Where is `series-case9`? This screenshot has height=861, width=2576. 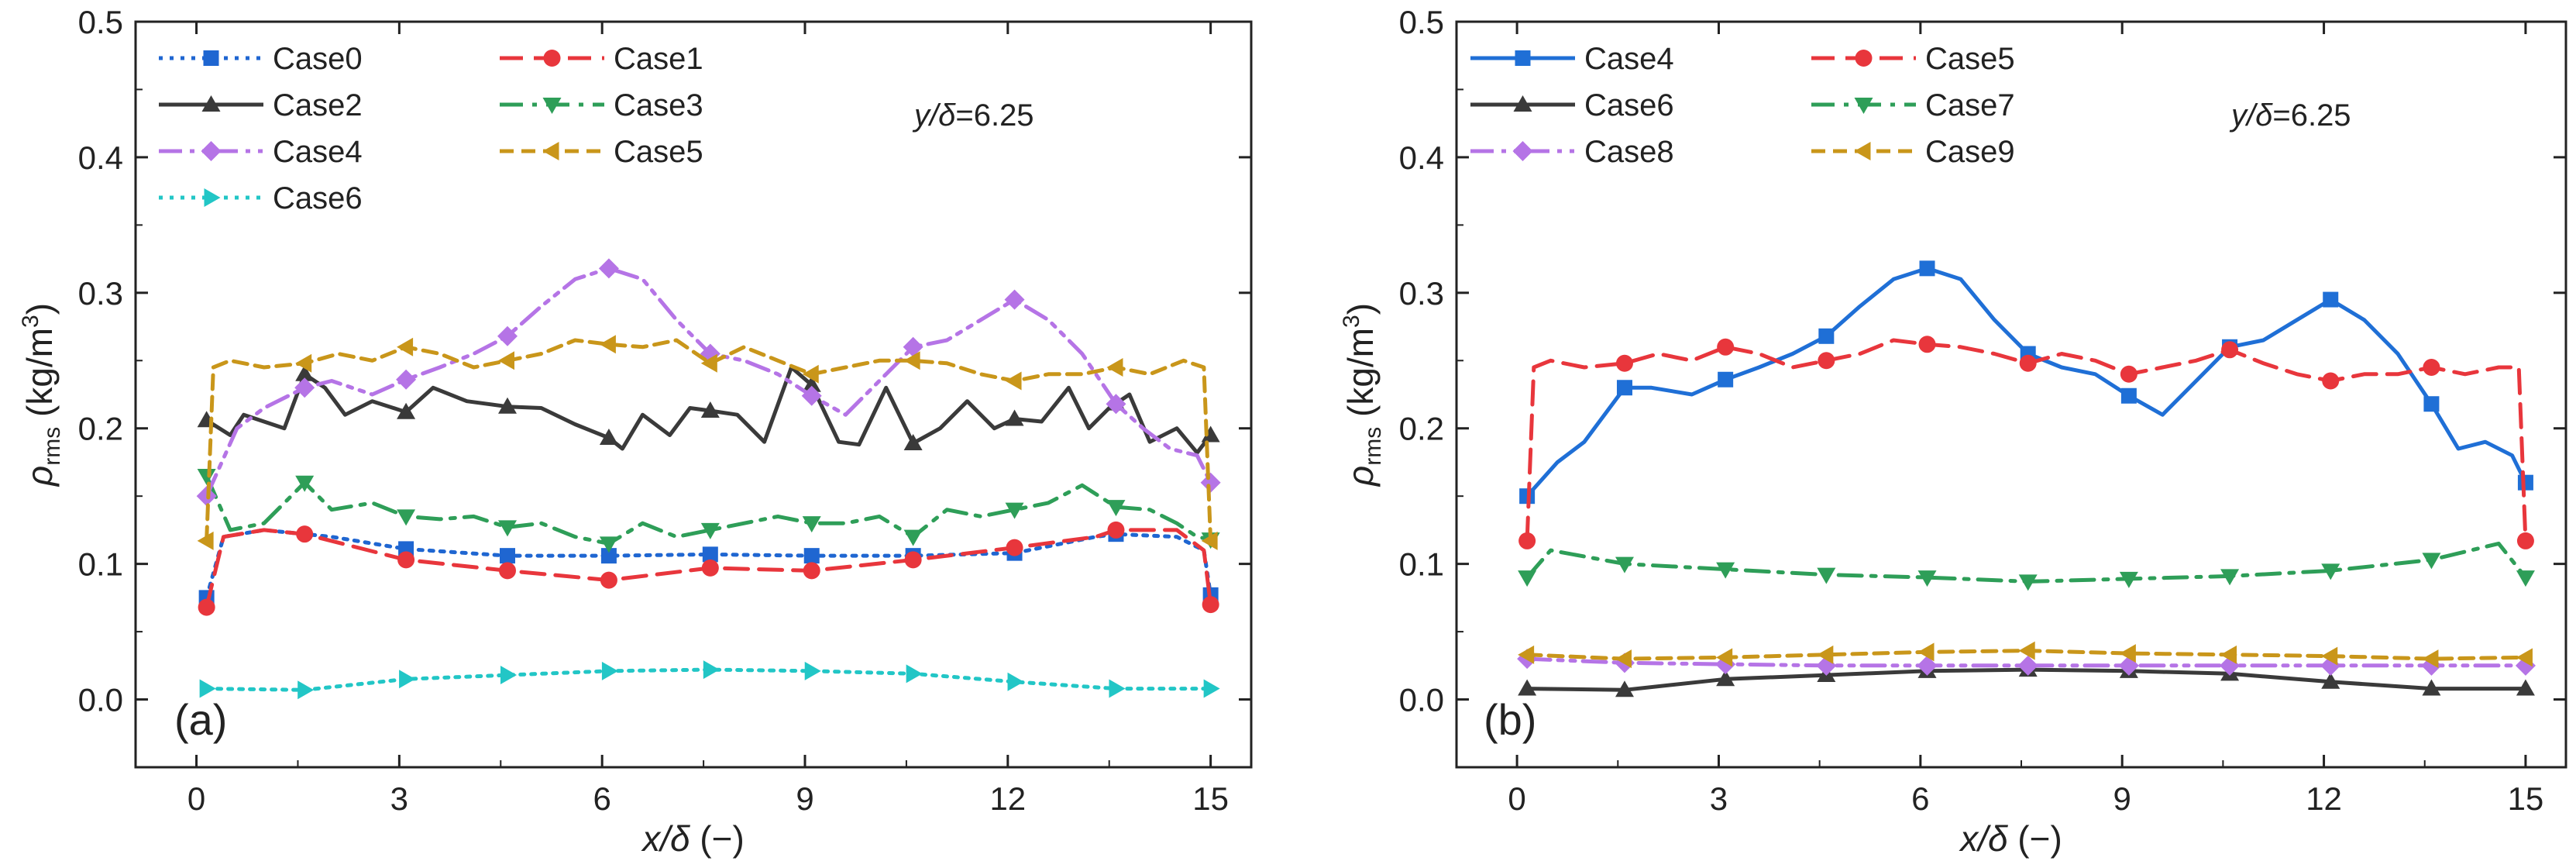
series-case9 is located at coordinates (2025, 655).